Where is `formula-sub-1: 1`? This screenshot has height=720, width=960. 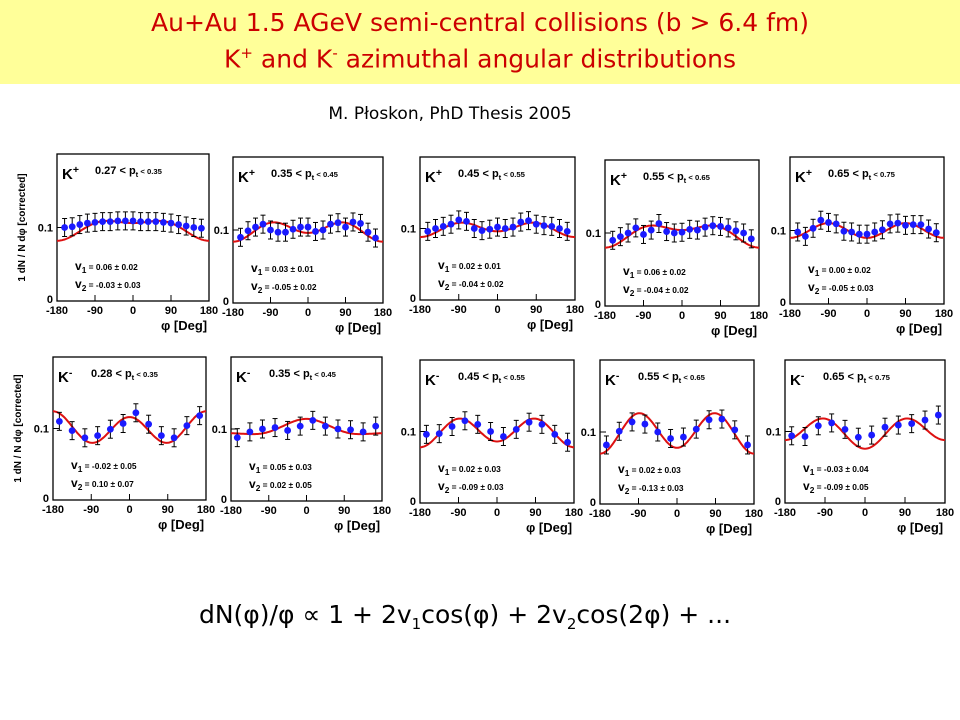
formula-sub-1: 1 is located at coordinates (416, 624).